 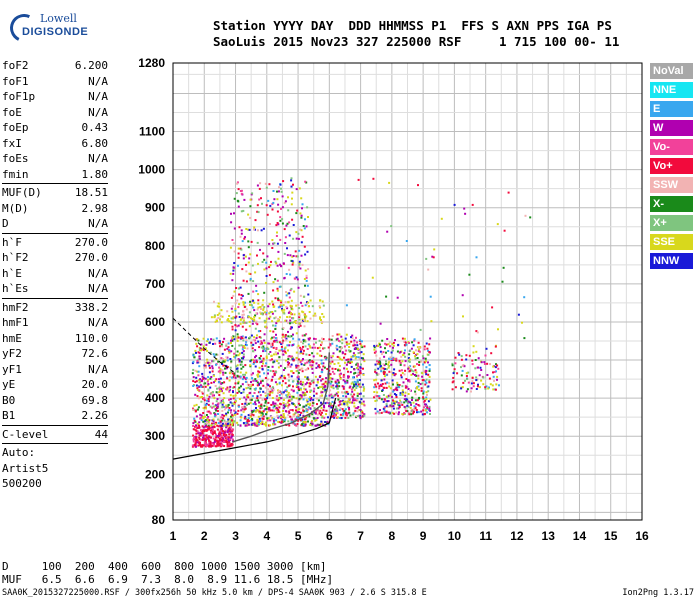 I want to click on software-version: Ion2Png 1.3.17, so click(x=658, y=593).